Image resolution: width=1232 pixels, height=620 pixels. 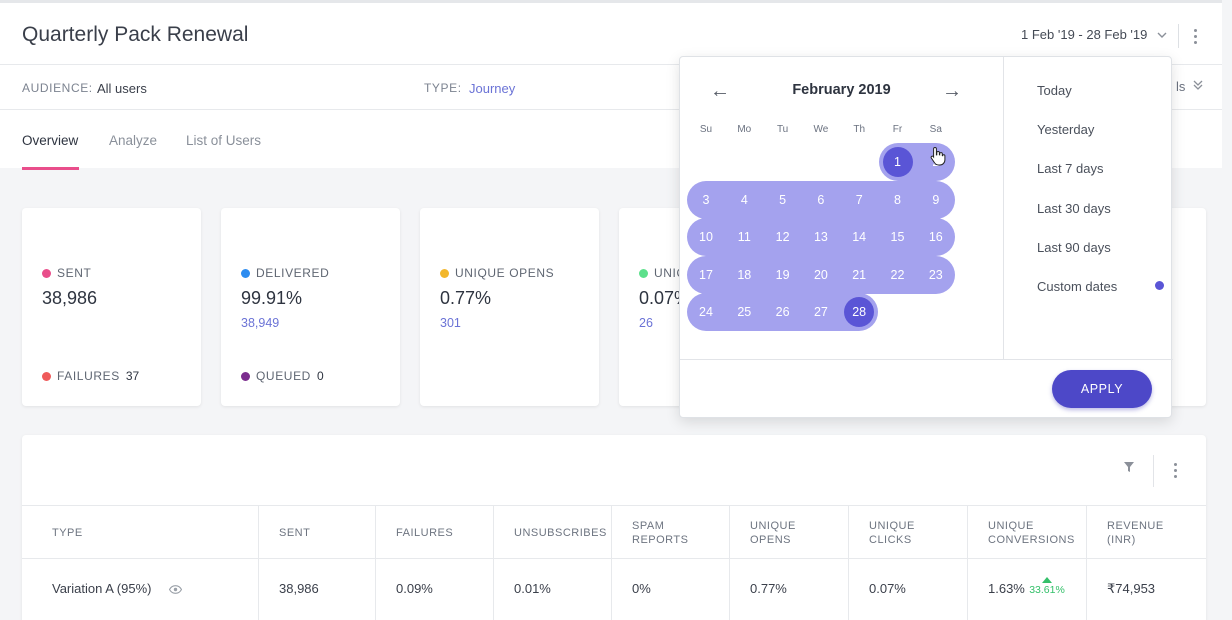 I want to click on calendar-day: 26, so click(x=782, y=312).